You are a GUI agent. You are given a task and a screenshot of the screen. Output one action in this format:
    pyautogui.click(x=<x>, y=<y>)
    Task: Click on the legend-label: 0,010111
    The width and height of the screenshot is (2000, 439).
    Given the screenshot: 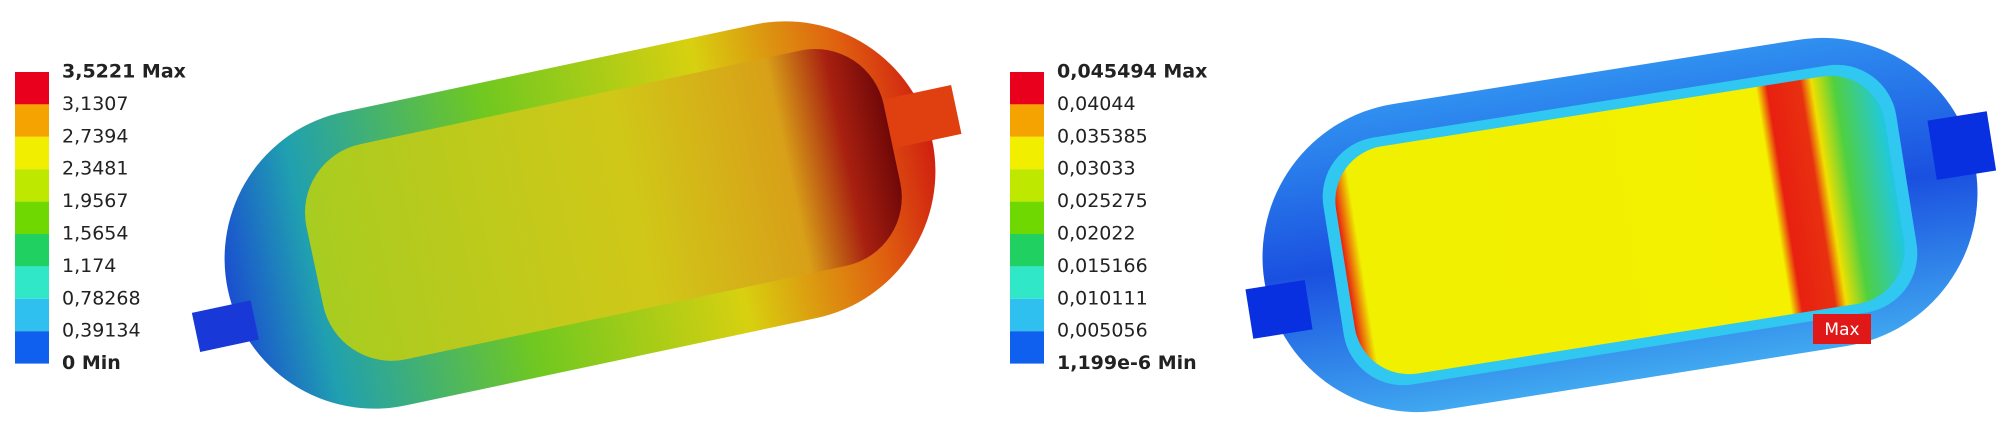 What is the action you would take?
    pyautogui.click(x=1102, y=298)
    